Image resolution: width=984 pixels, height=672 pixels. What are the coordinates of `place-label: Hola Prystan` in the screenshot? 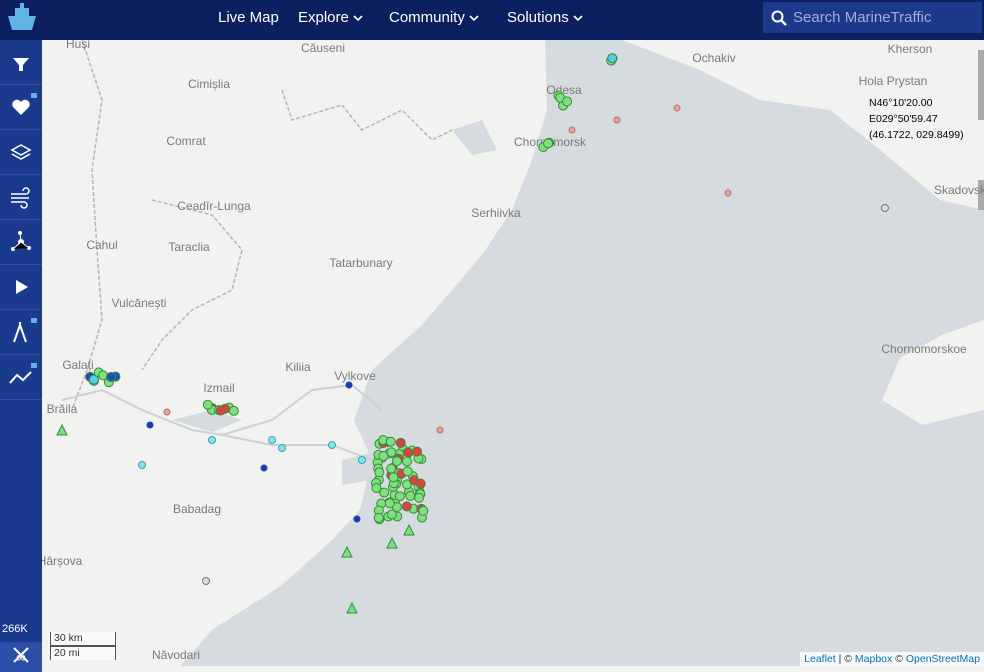 It's located at (893, 81).